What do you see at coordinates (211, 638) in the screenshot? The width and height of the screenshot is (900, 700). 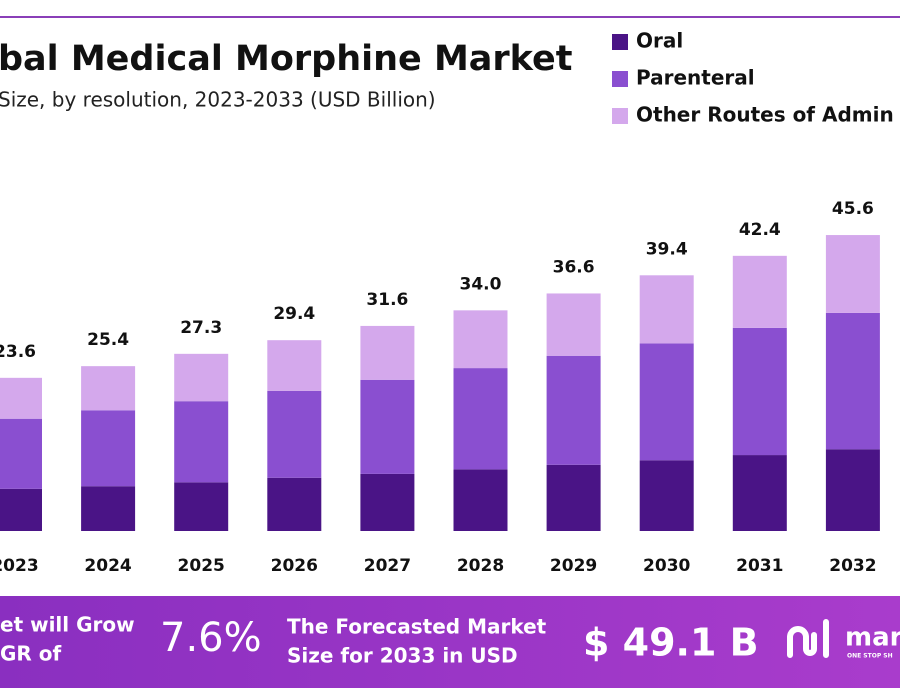 I see `cagr: 7.6%` at bounding box center [211, 638].